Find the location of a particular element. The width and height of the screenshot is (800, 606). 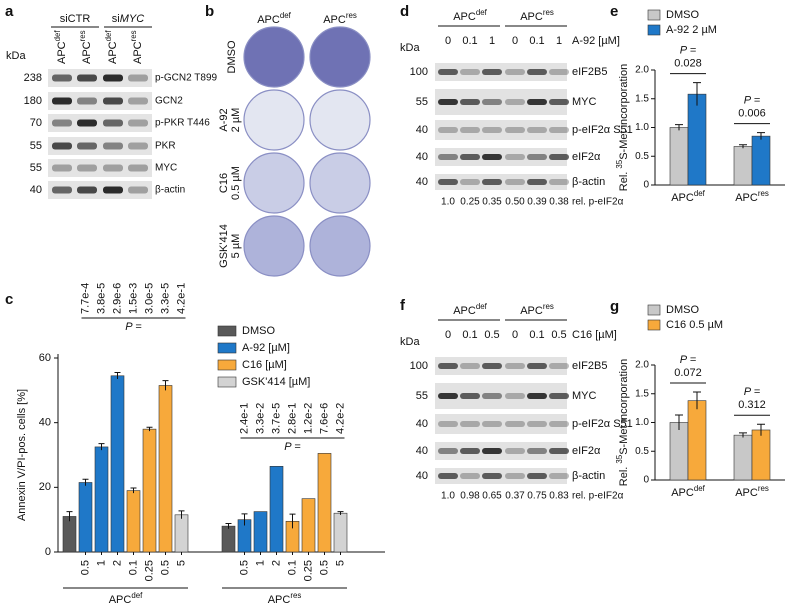

legend-label: C16 [µM] is located at coordinates (264, 365).